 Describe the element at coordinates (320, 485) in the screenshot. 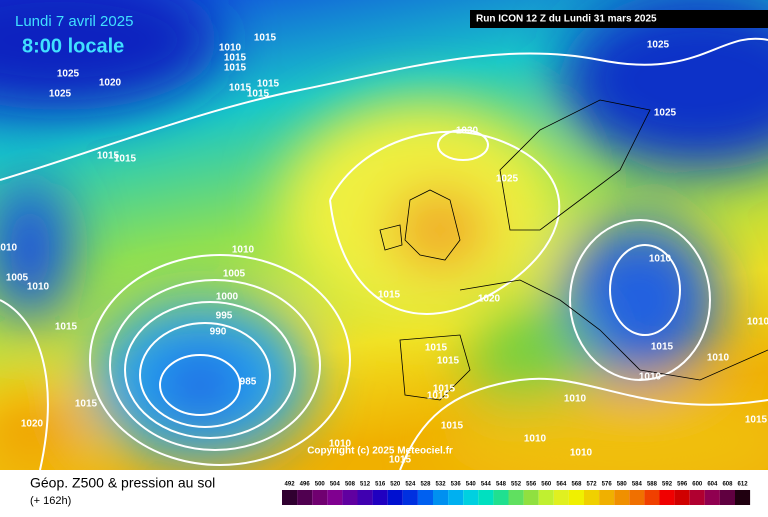

I see `scale-label: 500` at that location.